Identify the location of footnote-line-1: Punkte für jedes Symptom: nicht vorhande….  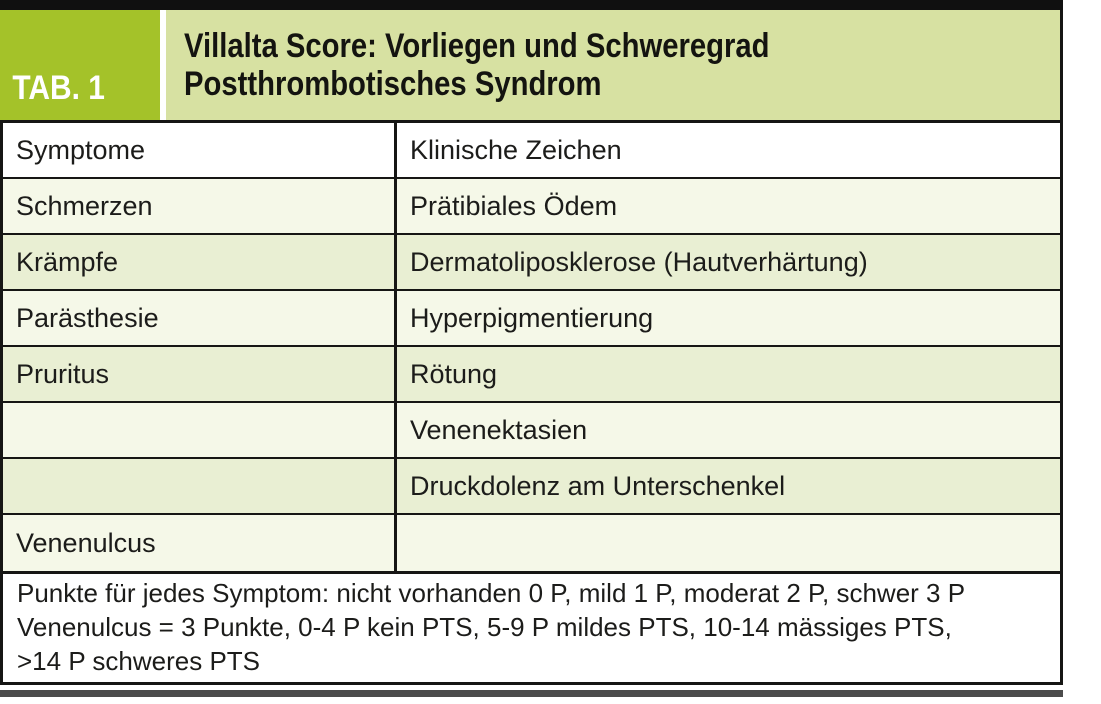
(491, 593).